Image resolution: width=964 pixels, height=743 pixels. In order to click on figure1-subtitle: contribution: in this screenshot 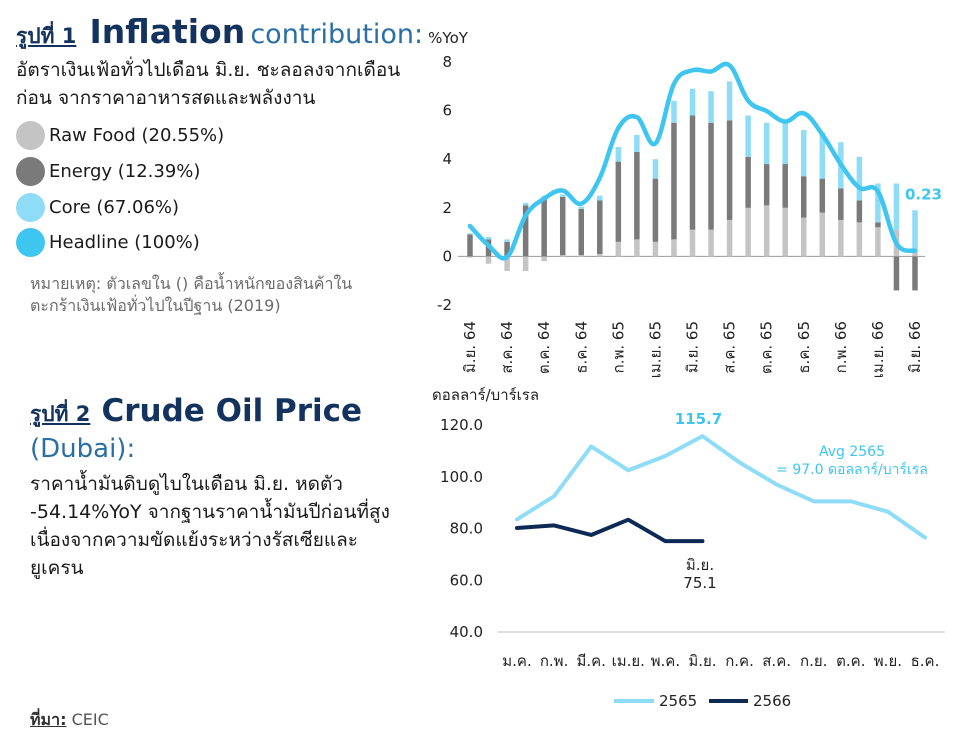, I will do `click(337, 34)`.